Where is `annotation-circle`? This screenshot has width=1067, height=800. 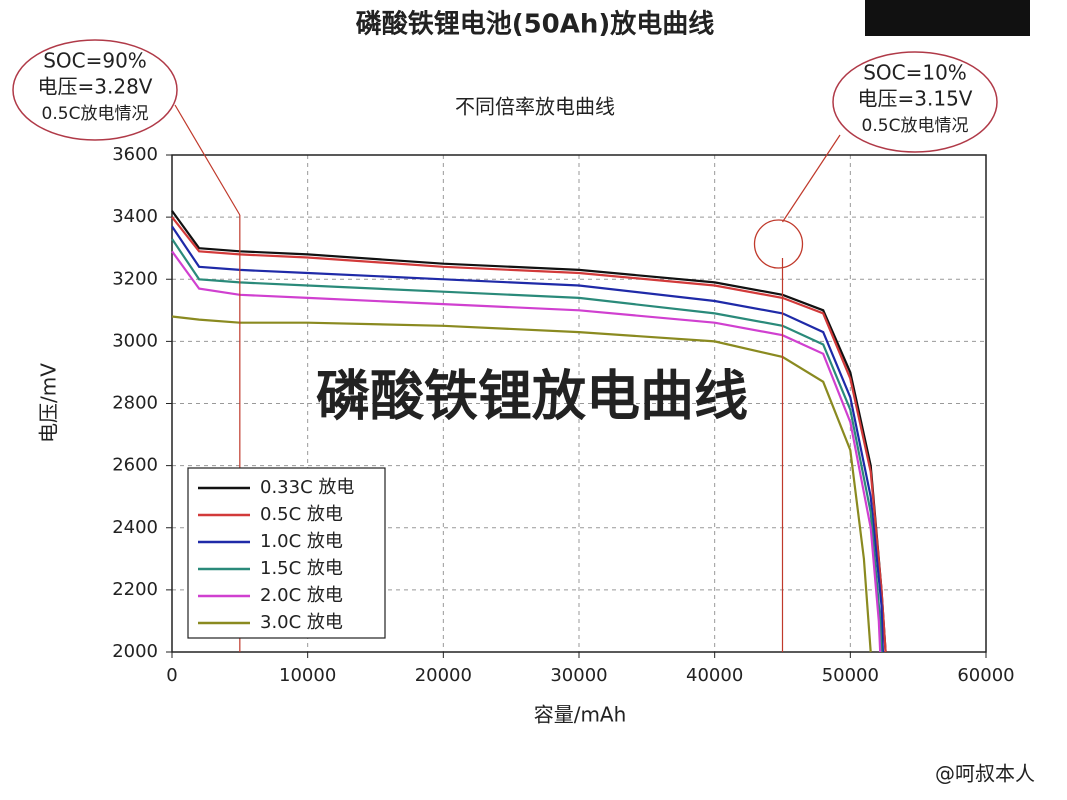 annotation-circle is located at coordinates (778, 244).